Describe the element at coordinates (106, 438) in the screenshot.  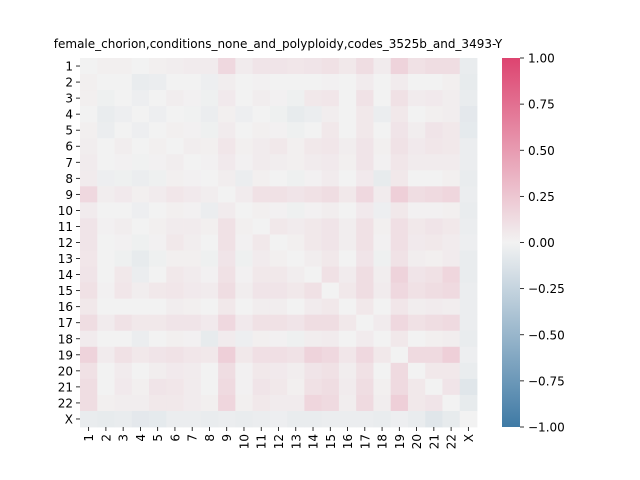
I see `x-tick-label: 2` at that location.